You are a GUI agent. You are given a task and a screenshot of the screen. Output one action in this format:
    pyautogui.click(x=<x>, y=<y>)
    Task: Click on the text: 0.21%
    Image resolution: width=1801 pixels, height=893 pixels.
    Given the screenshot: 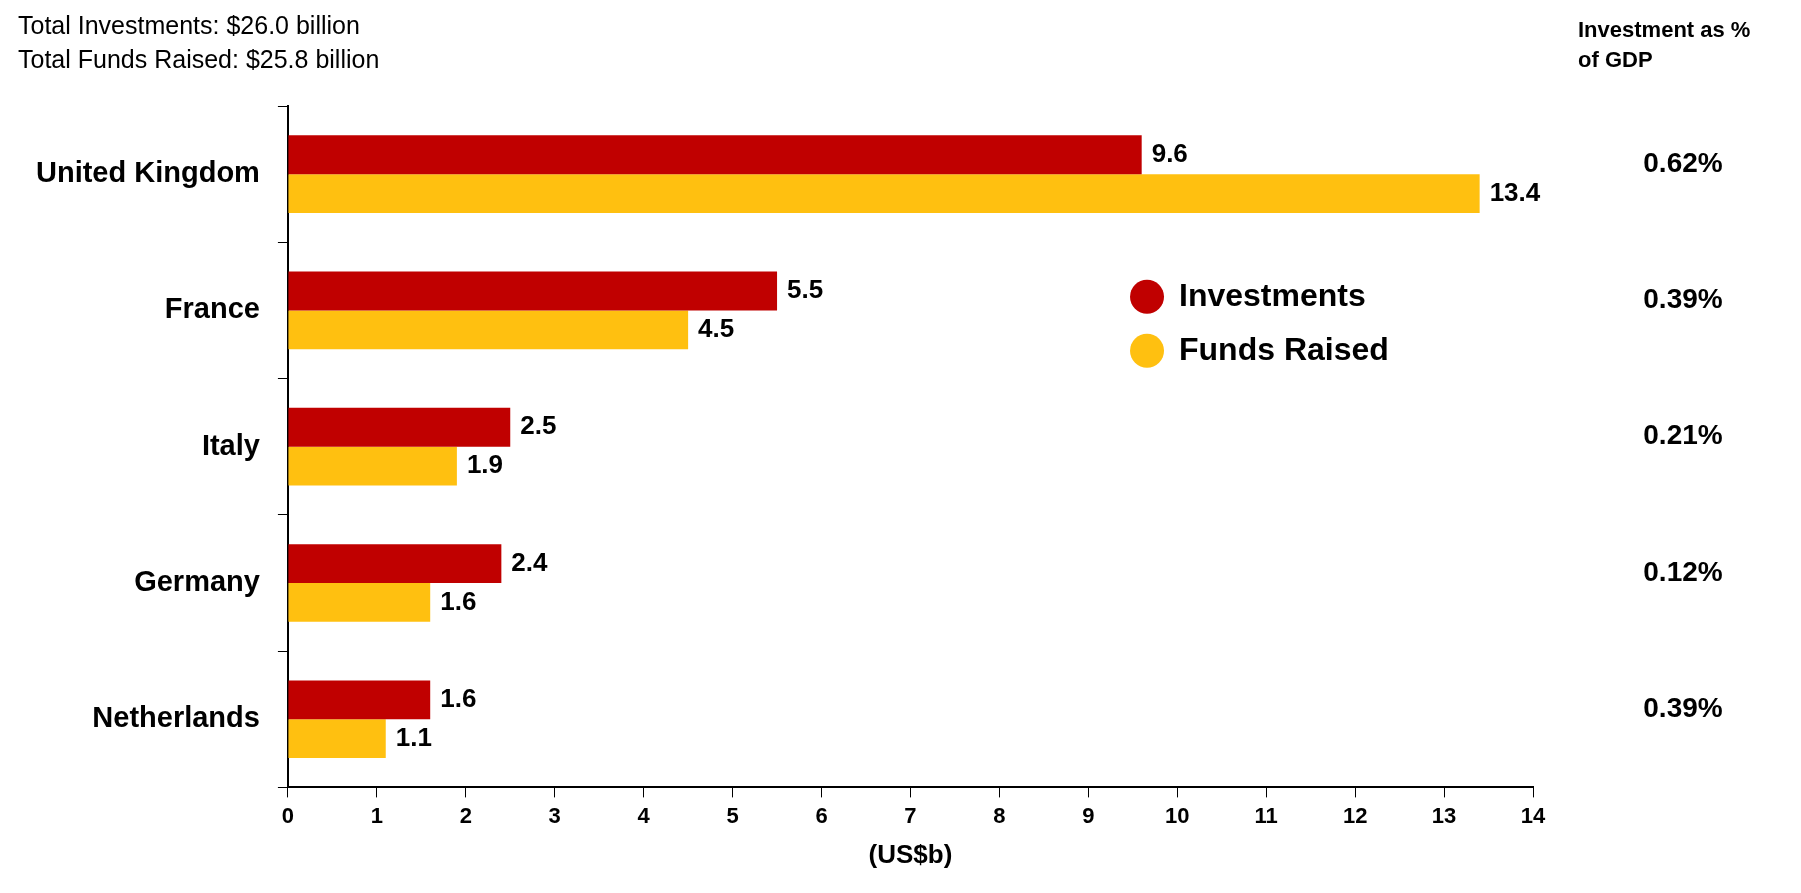 What is the action you would take?
    pyautogui.click(x=1683, y=435)
    